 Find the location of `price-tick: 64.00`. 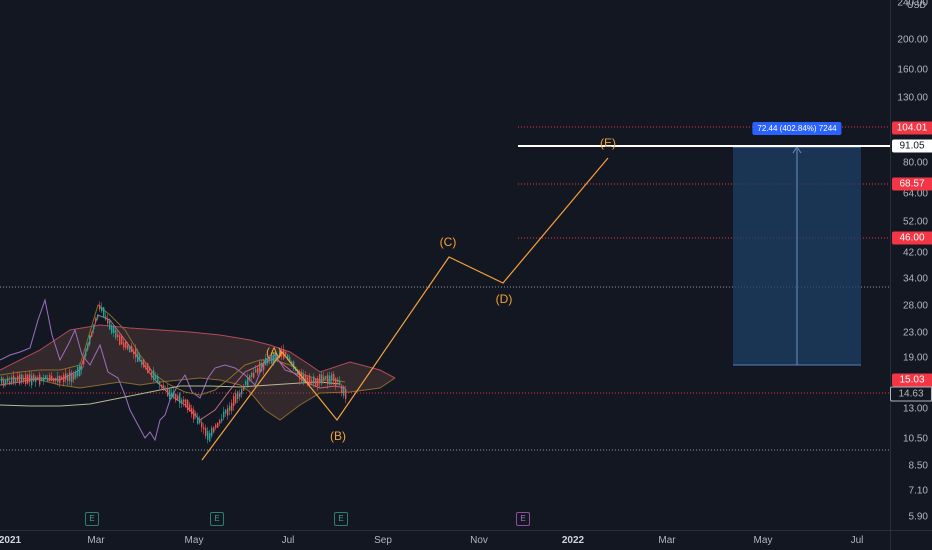

price-tick: 64.00 is located at coordinates (915, 194).